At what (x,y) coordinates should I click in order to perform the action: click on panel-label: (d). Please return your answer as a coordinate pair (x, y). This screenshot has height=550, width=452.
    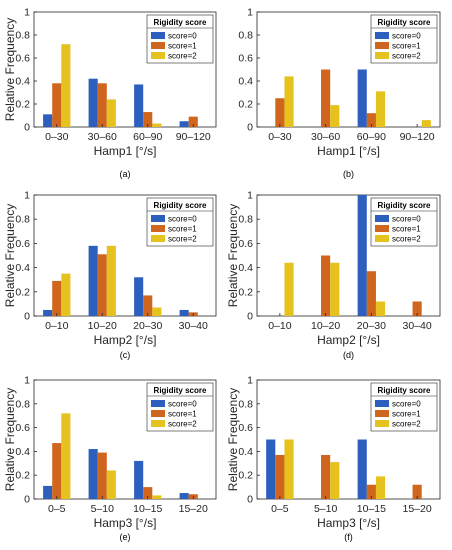
    Looking at the image, I should click on (348, 355).